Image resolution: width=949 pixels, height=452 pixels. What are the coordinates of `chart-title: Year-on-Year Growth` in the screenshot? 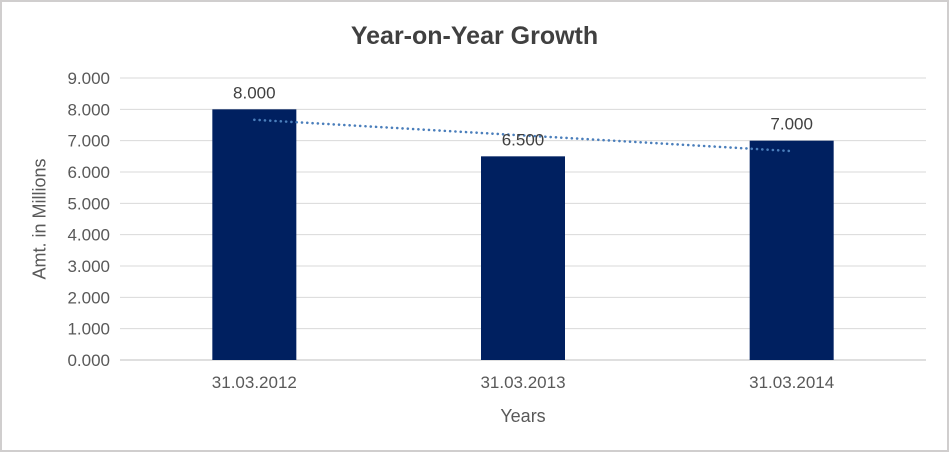 It's located at (474, 36).